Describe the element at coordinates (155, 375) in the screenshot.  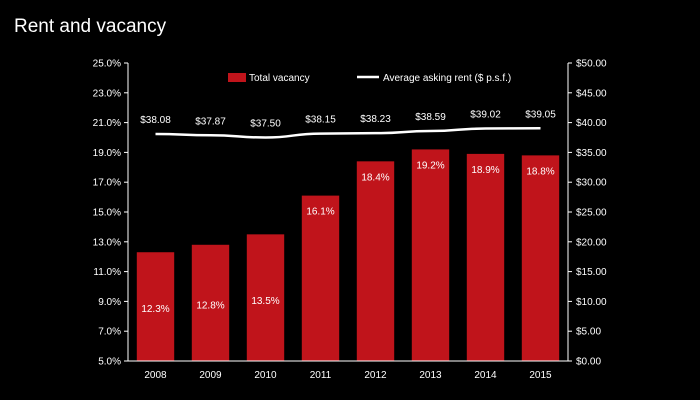
I see `x-axis-tick-label: 2008` at that location.